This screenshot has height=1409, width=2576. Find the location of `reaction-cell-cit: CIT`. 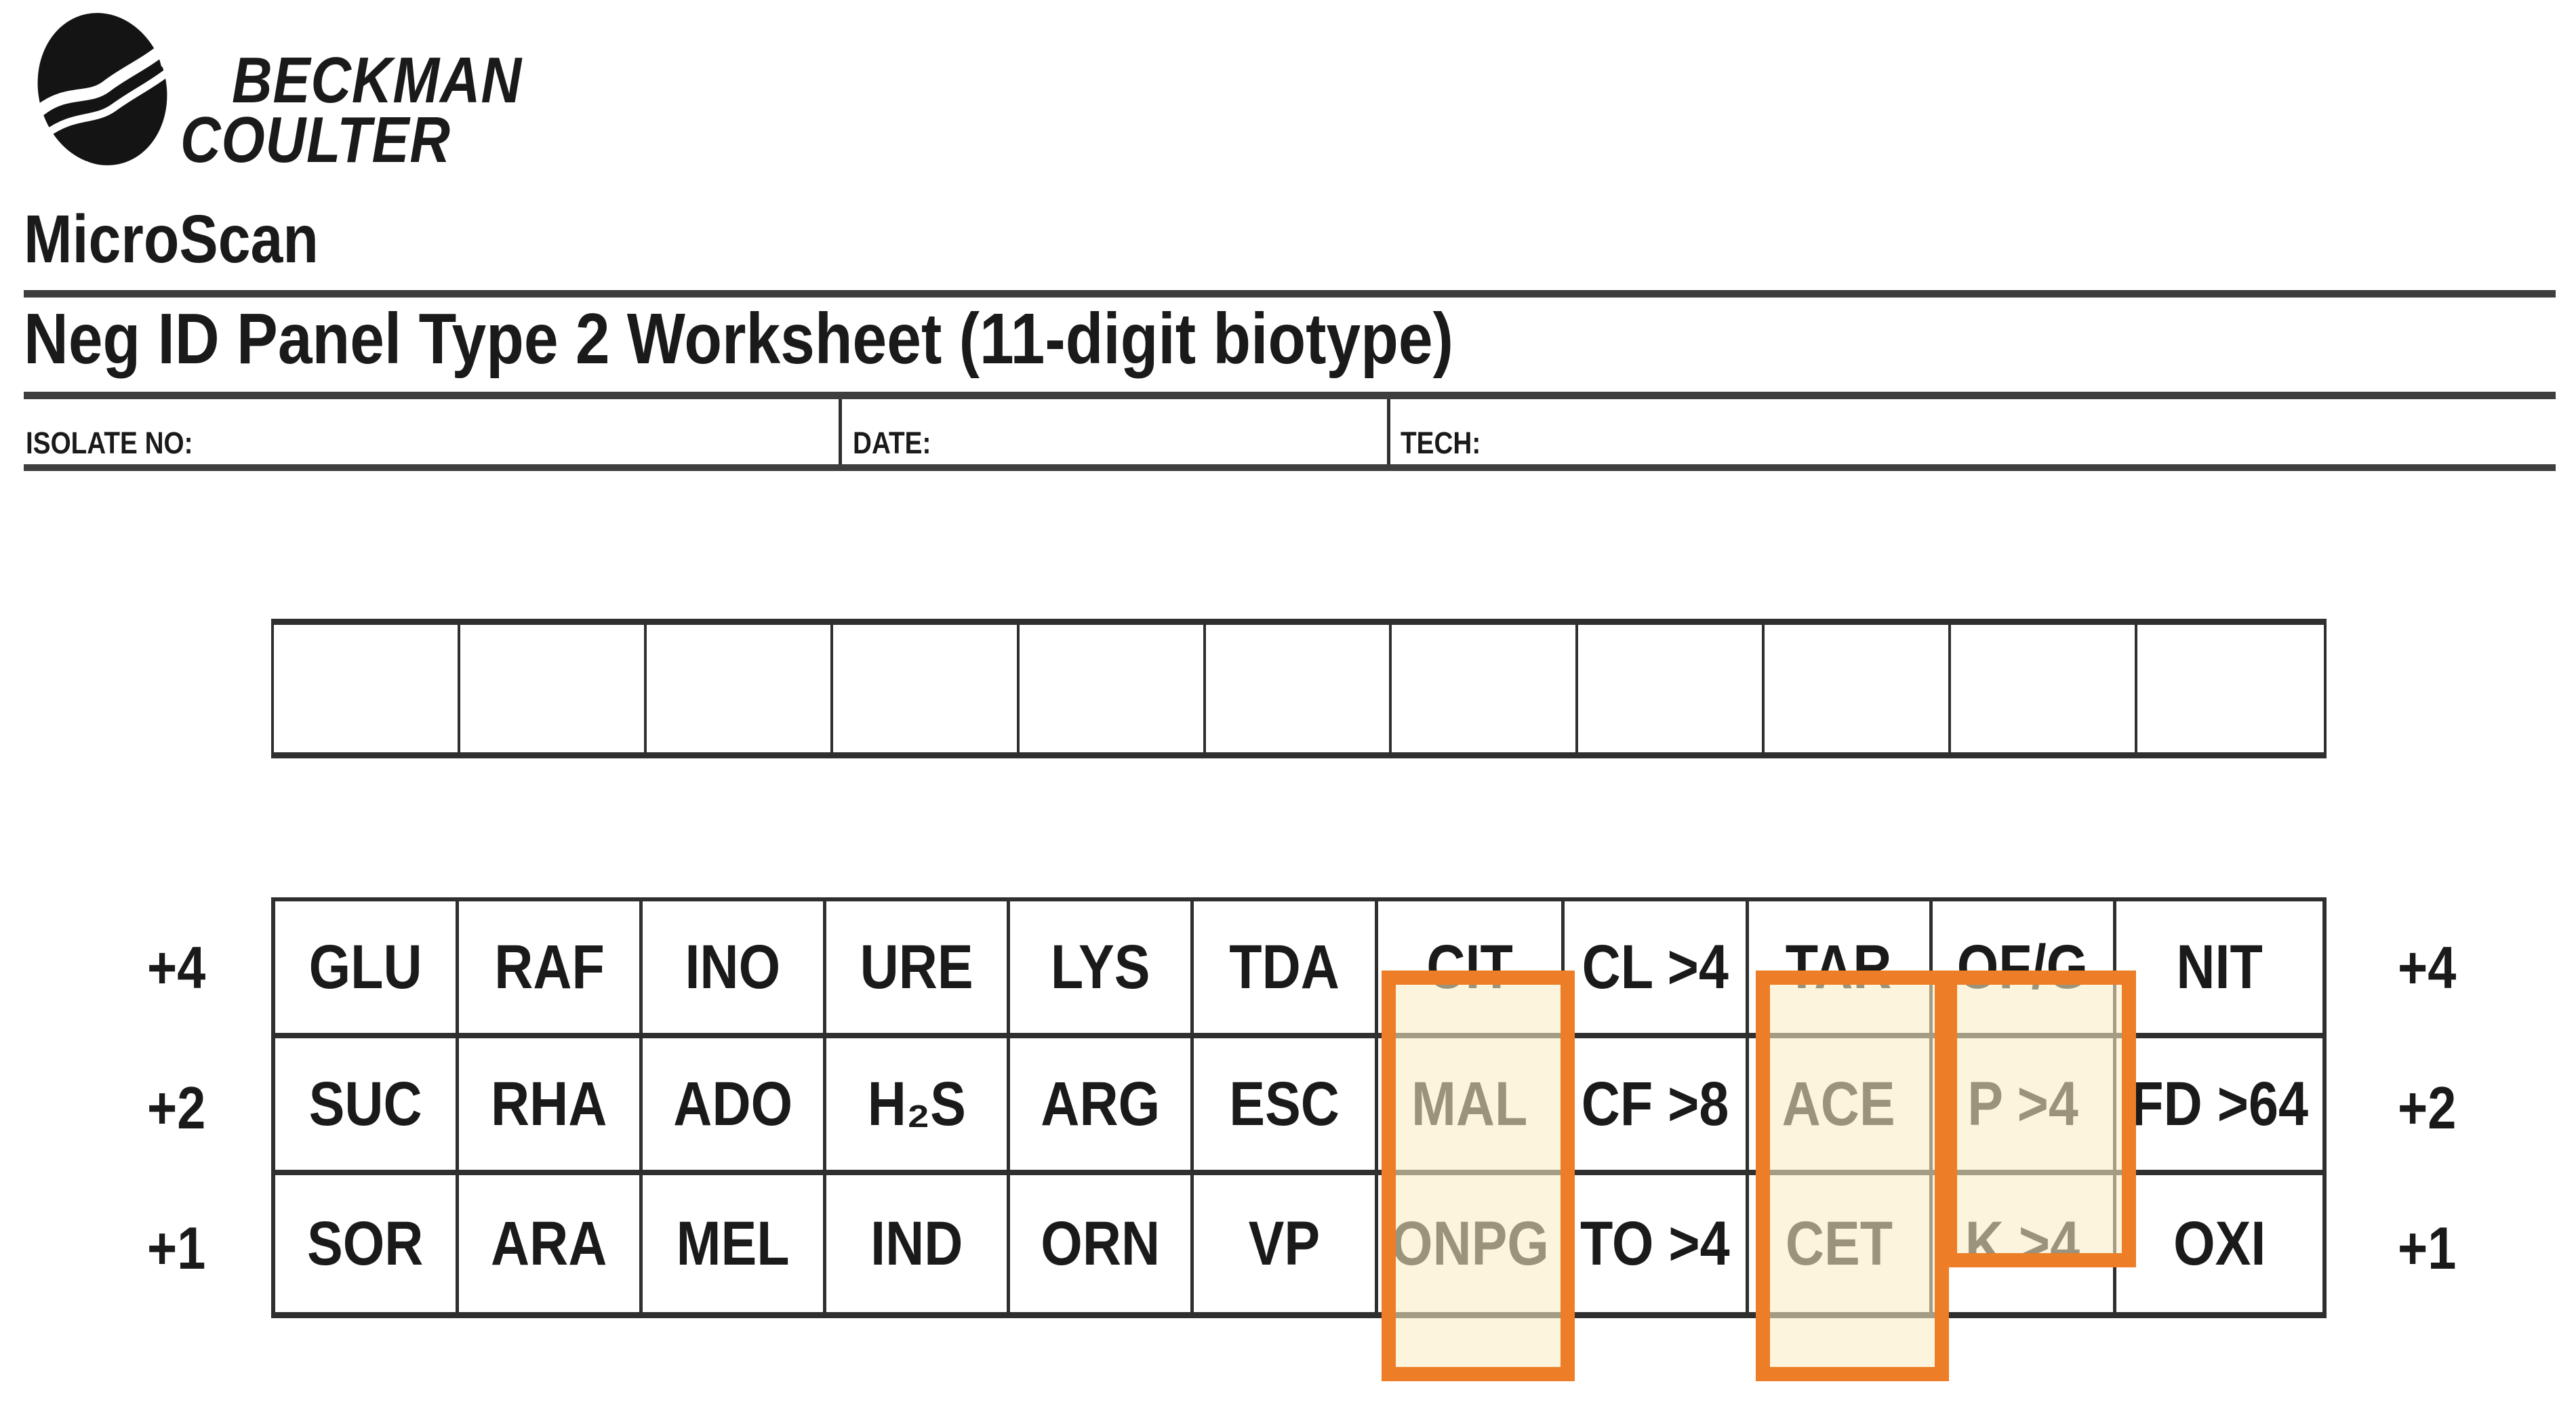

reaction-cell-cit: CIT is located at coordinates (1471, 969).